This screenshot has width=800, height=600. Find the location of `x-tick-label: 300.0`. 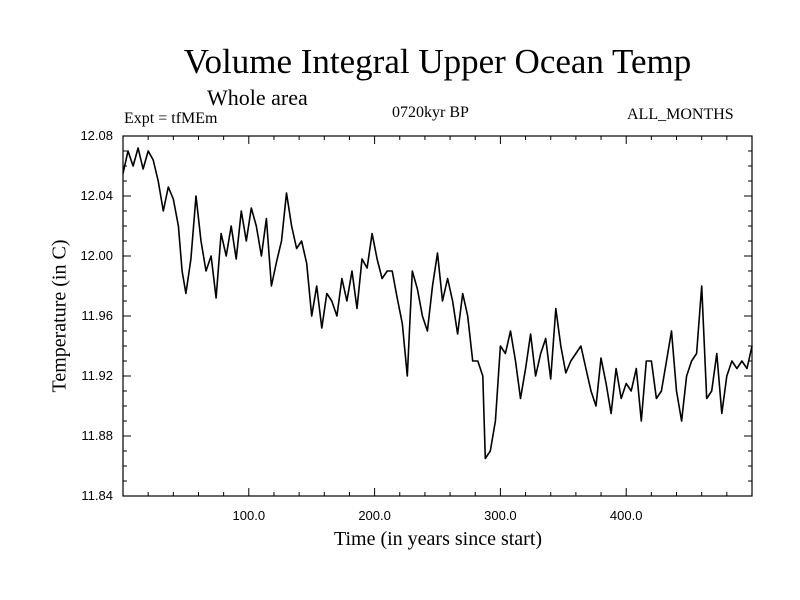

x-tick-label: 300.0 is located at coordinates (500, 515).